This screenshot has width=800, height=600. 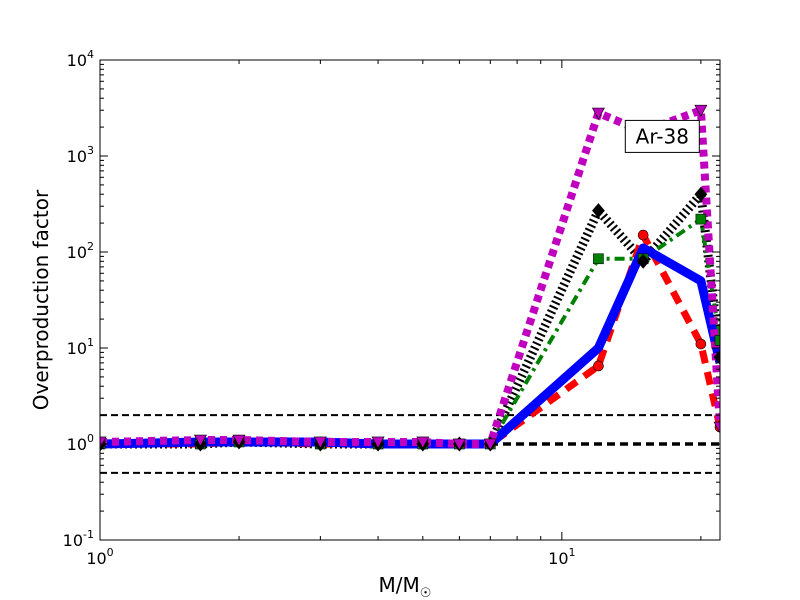 I want to click on x-axis-title: M/M☉, so click(x=405, y=586).